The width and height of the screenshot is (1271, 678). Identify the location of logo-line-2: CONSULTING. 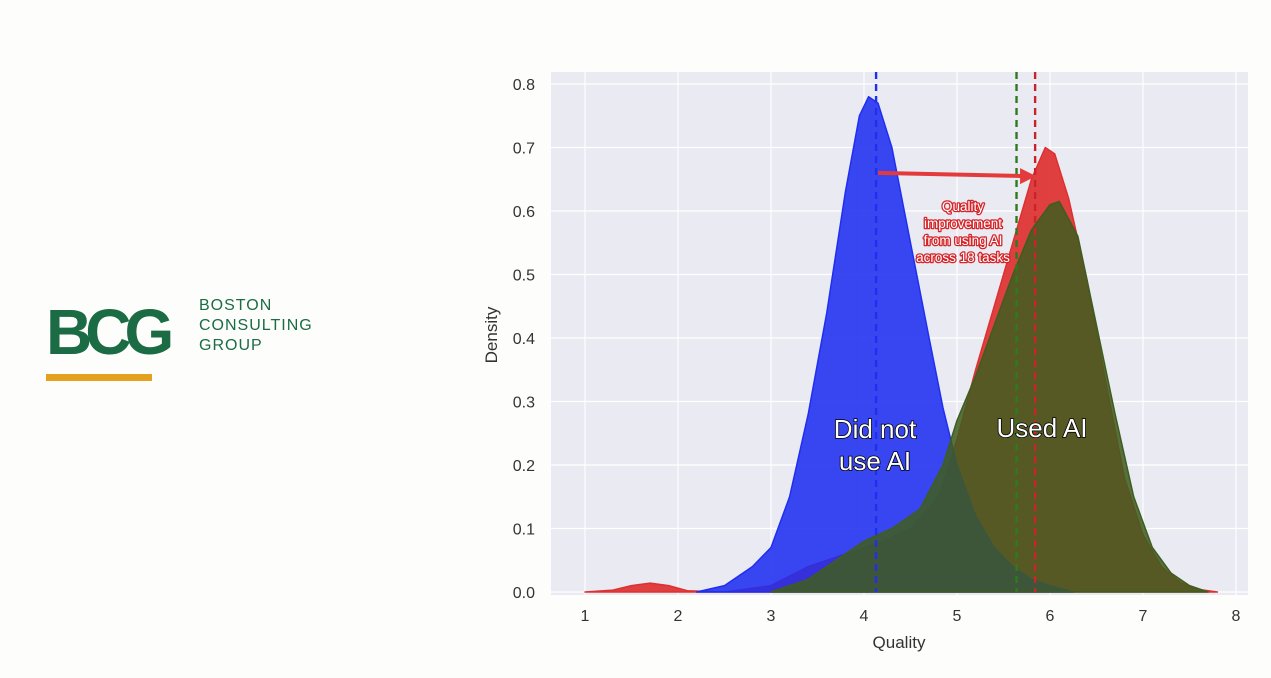
(256, 325).